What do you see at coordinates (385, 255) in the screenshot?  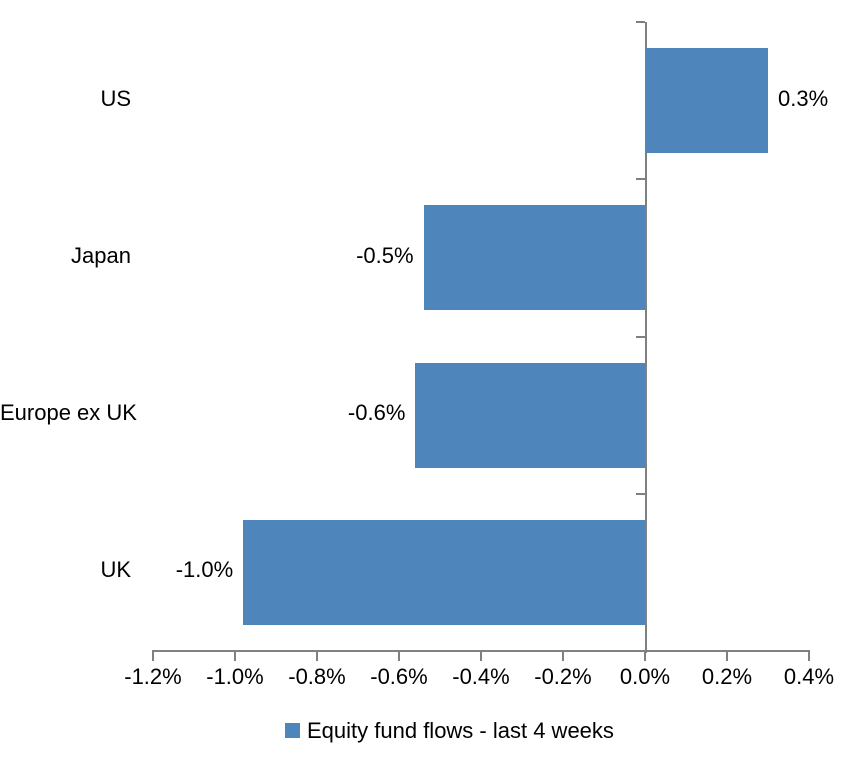 I see `bar-value-label: -0.5%` at bounding box center [385, 255].